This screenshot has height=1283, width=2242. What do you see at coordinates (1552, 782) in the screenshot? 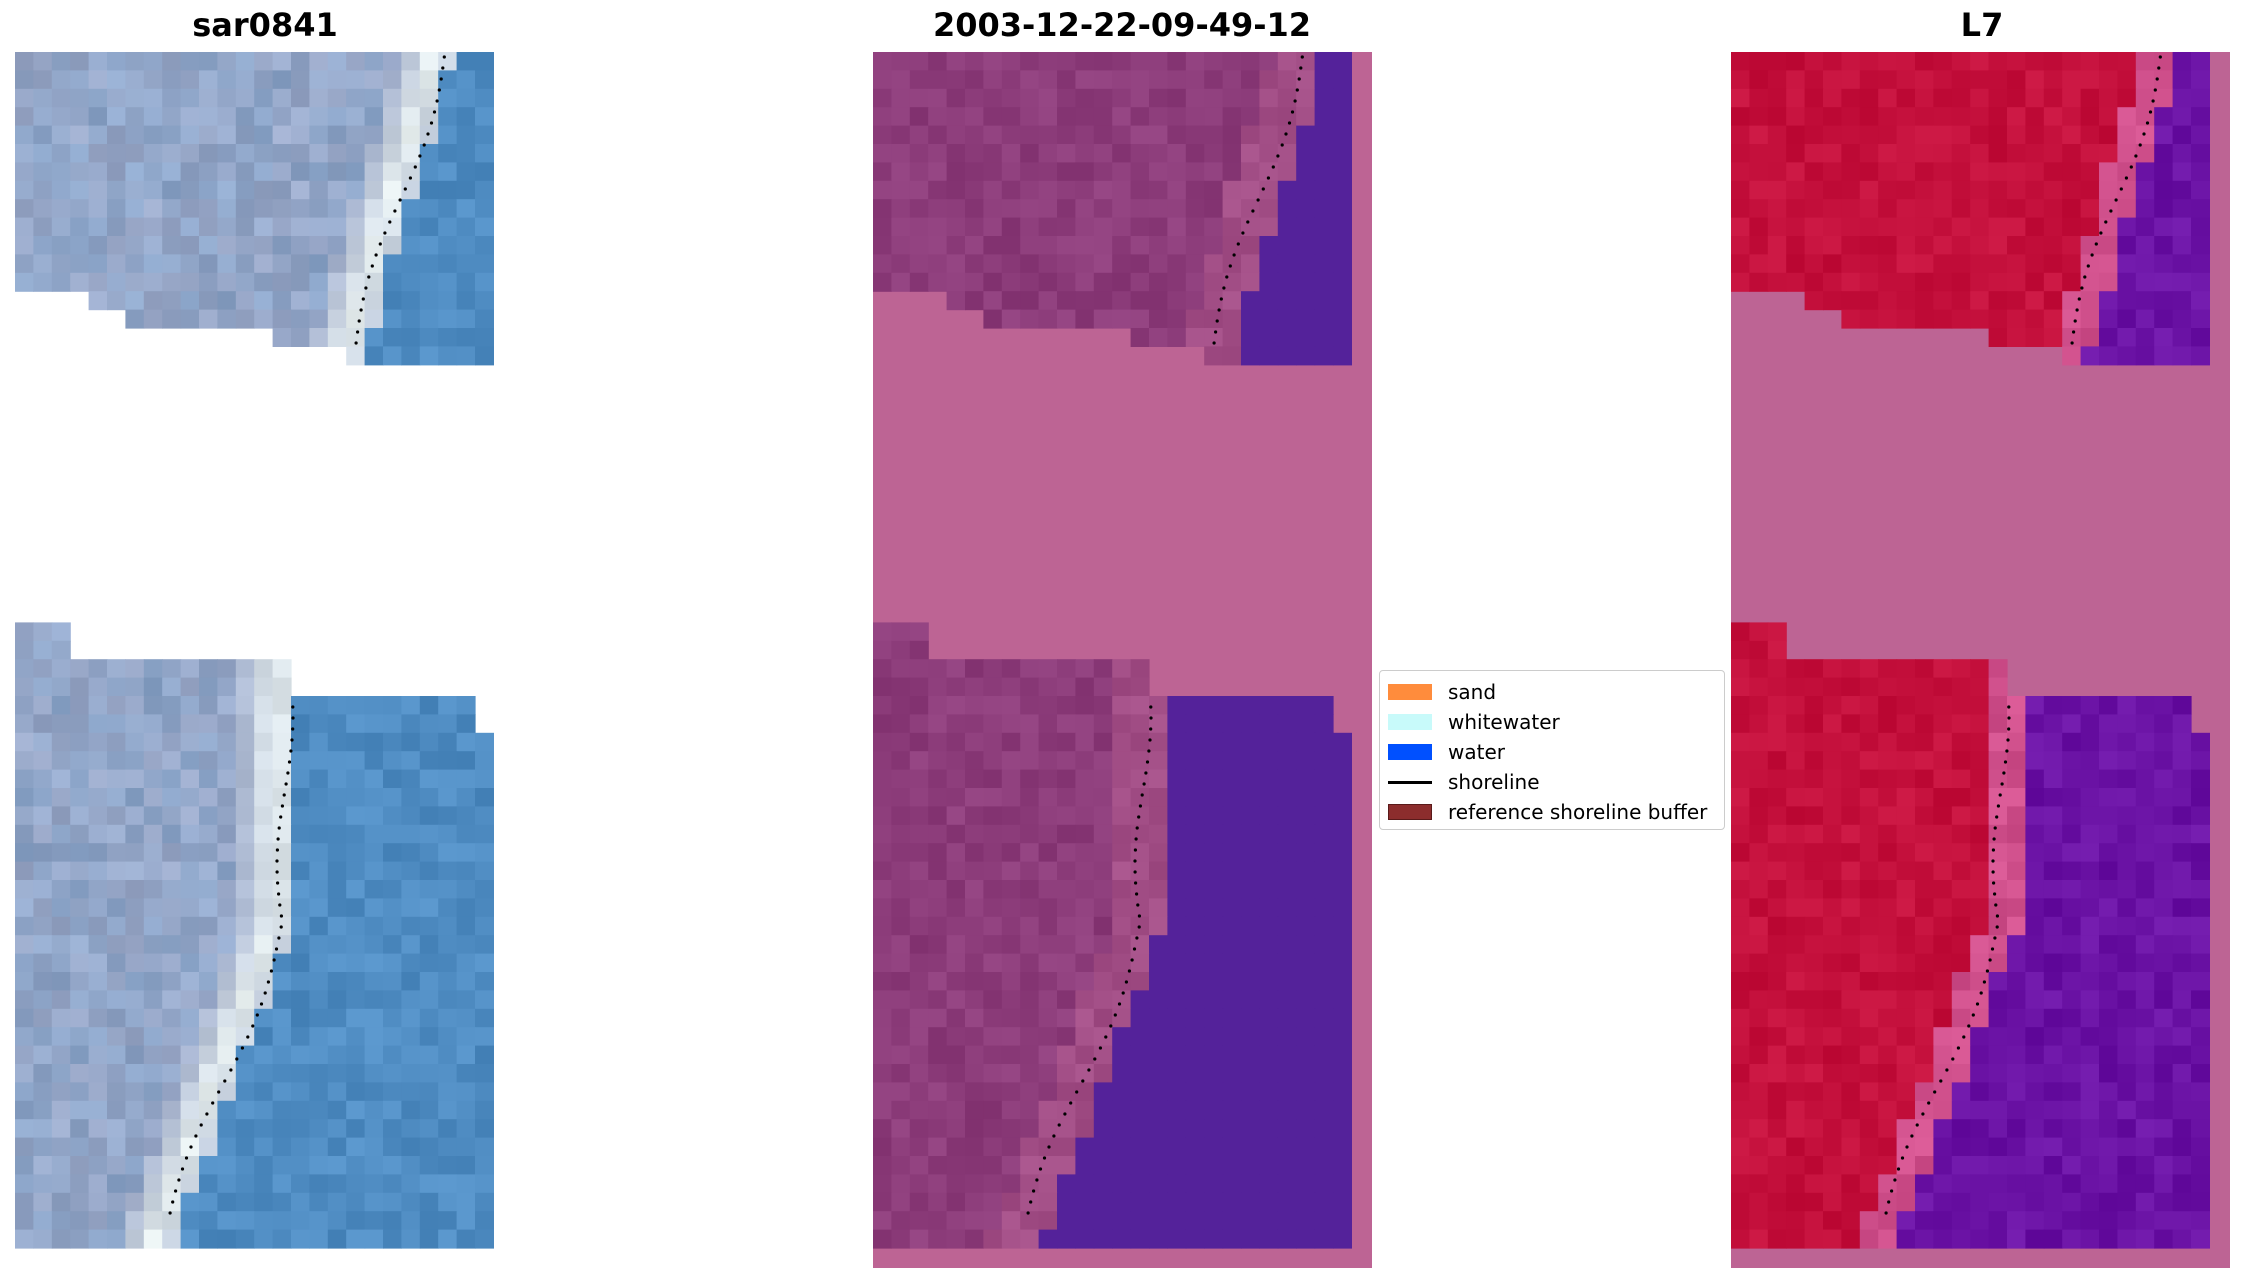
I see `legend-item-shoreline: shoreline` at bounding box center [1552, 782].